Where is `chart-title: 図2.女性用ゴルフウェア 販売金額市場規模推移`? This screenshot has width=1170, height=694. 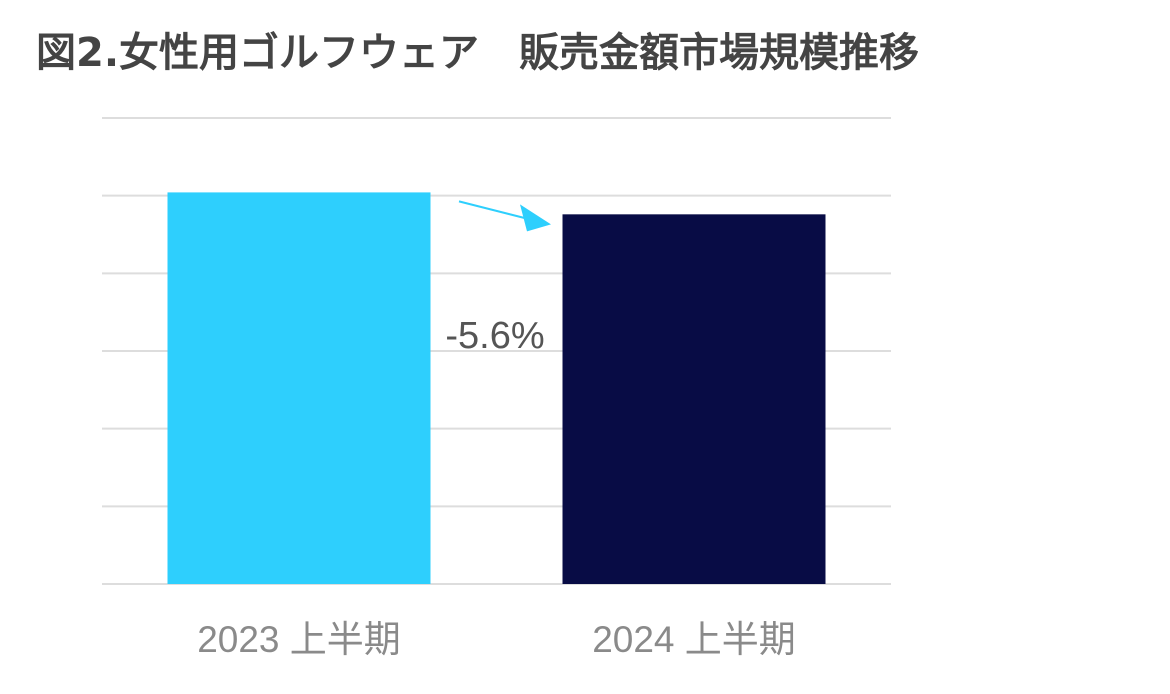
chart-title: 図2.女性用ゴルフウェア 販売金額市場規模推移 is located at coordinates (478, 53).